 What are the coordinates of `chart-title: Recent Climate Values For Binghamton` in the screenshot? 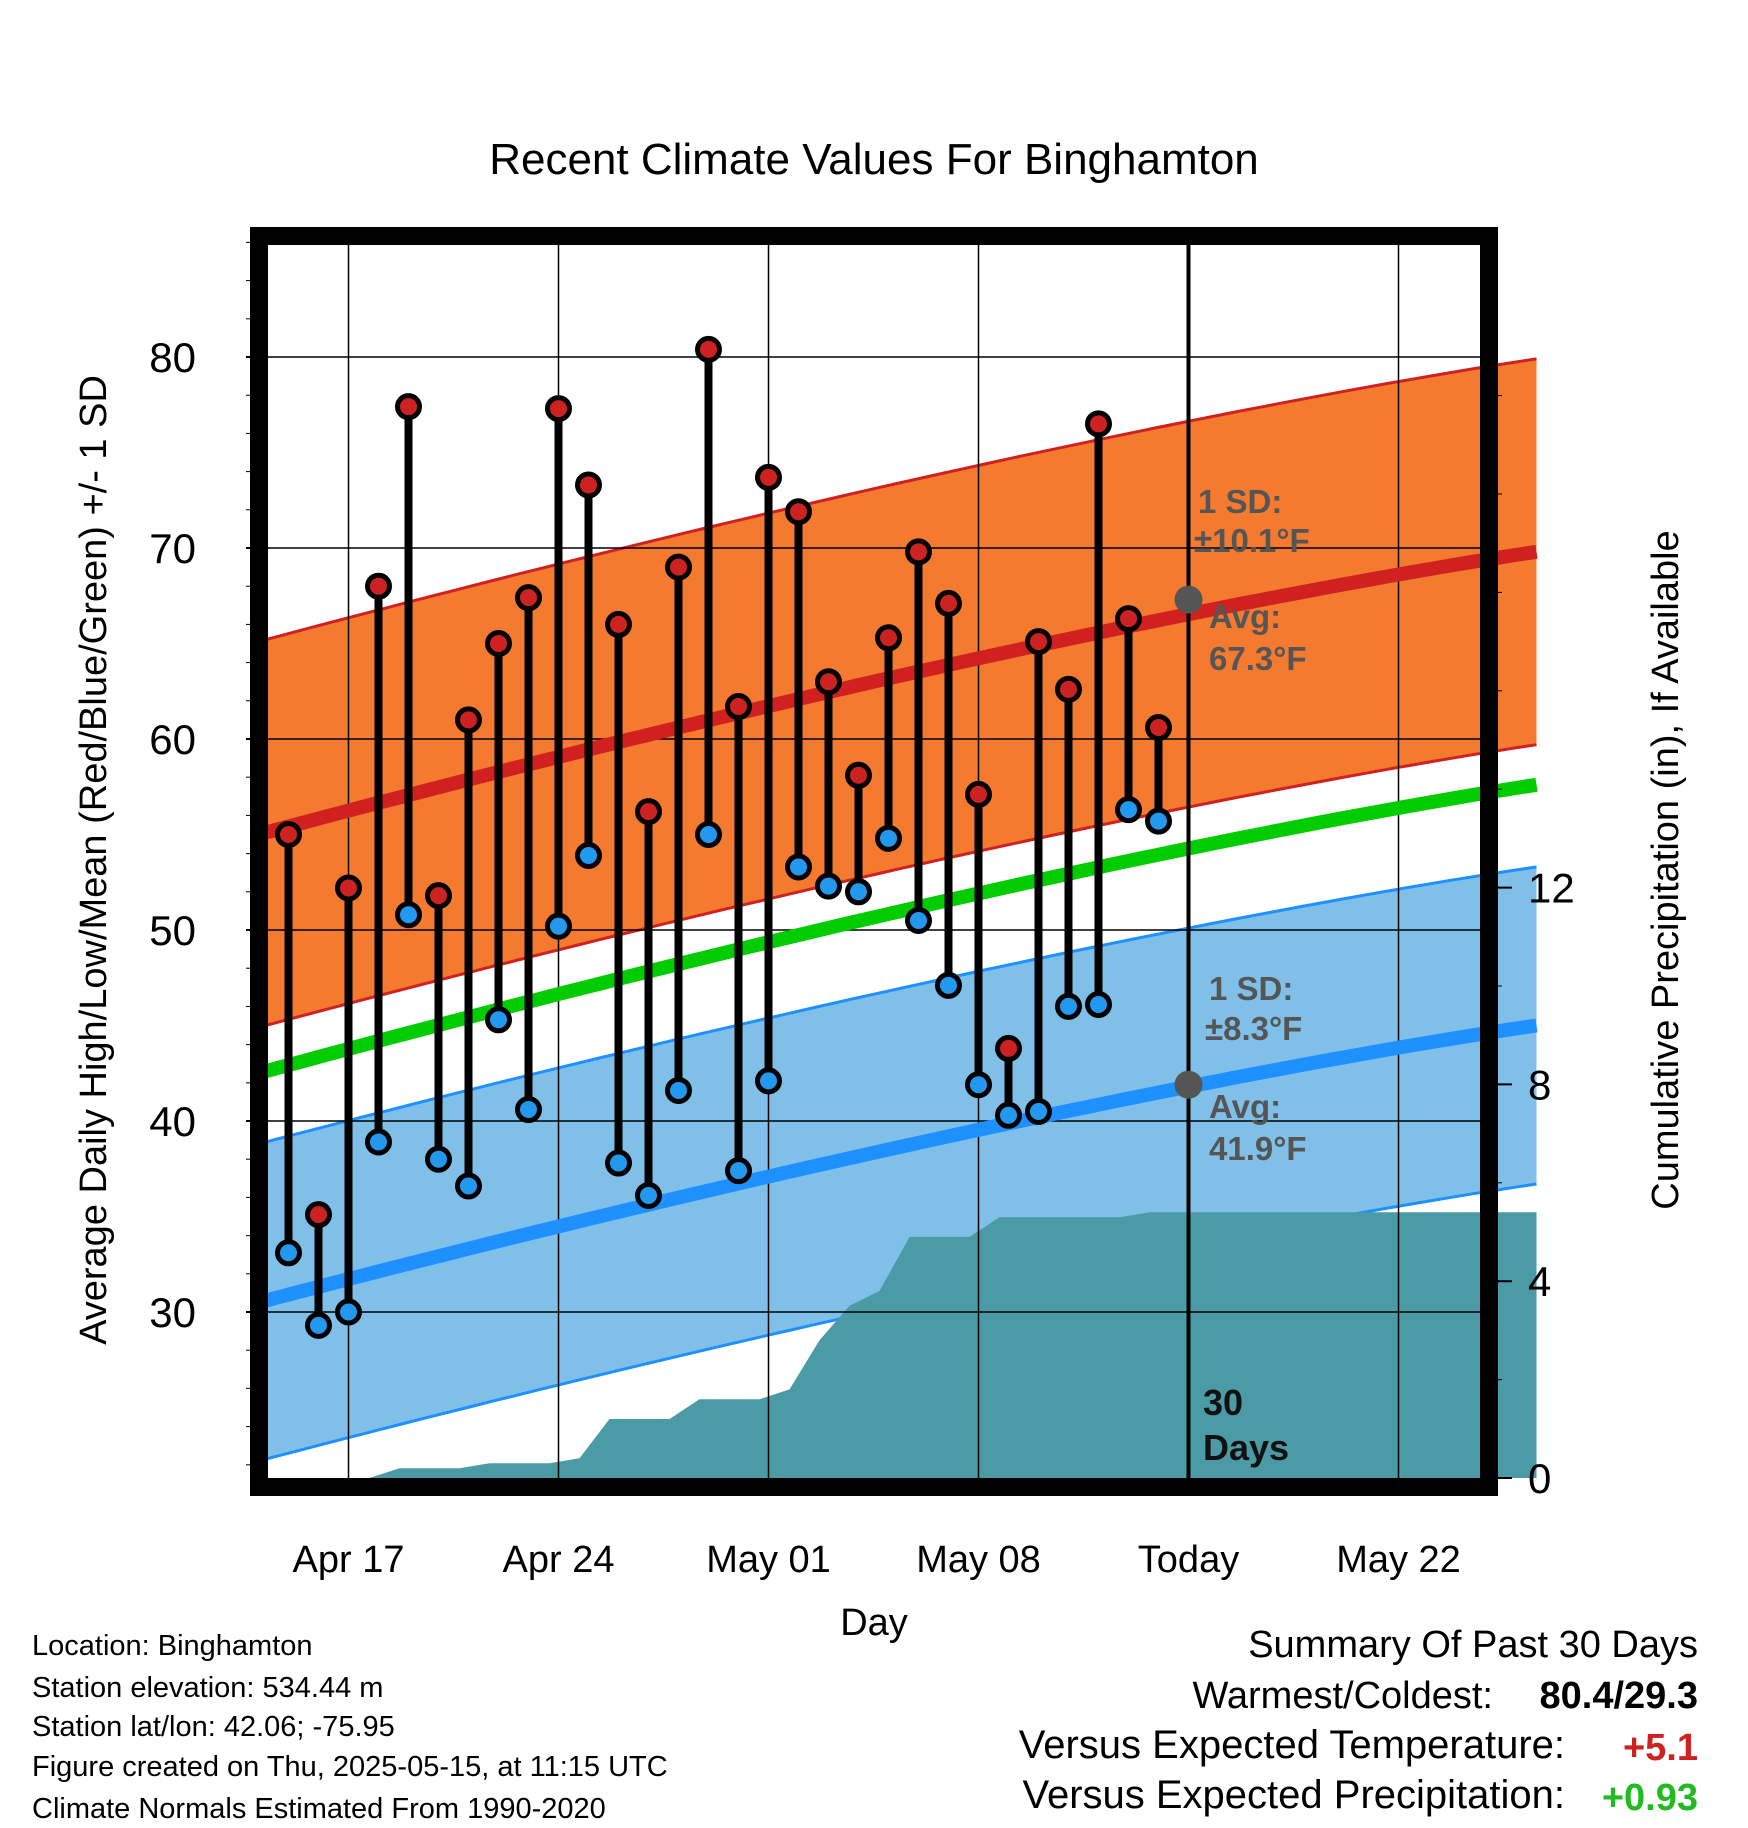 It's located at (874, 159).